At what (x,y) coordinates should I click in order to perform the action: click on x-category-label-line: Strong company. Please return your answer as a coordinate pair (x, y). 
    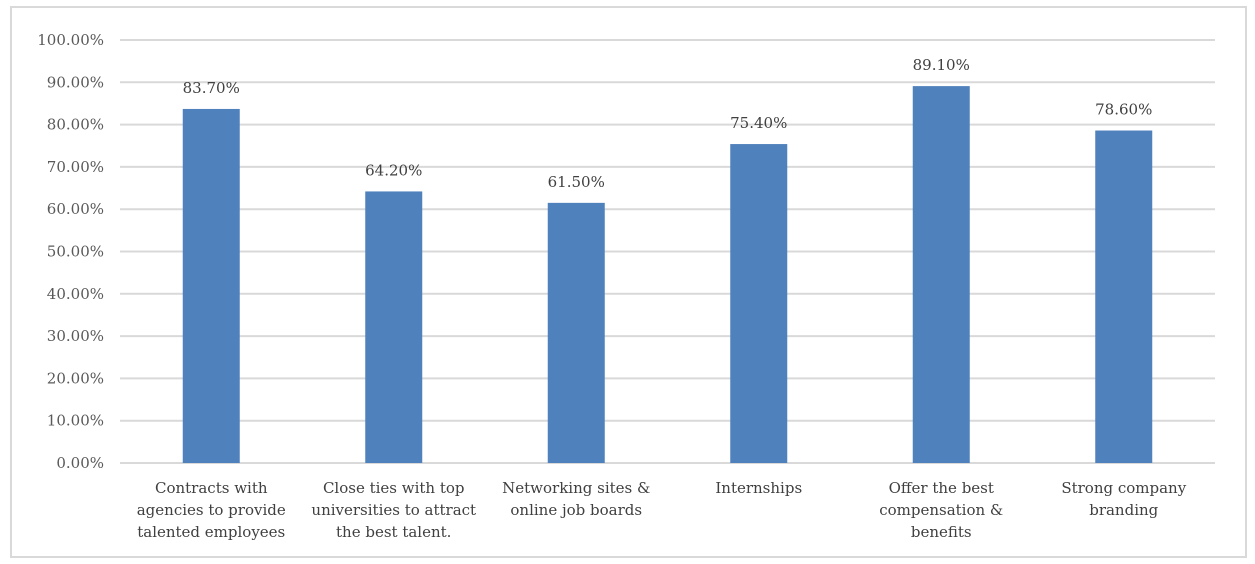
    Looking at the image, I should click on (1123, 488).